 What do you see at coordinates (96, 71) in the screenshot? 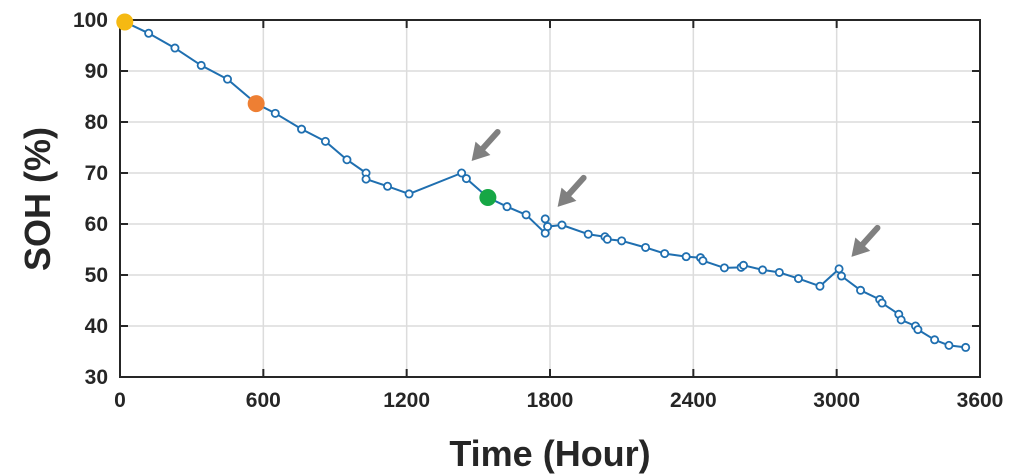
I see `y-tick-label: 90` at bounding box center [96, 71].